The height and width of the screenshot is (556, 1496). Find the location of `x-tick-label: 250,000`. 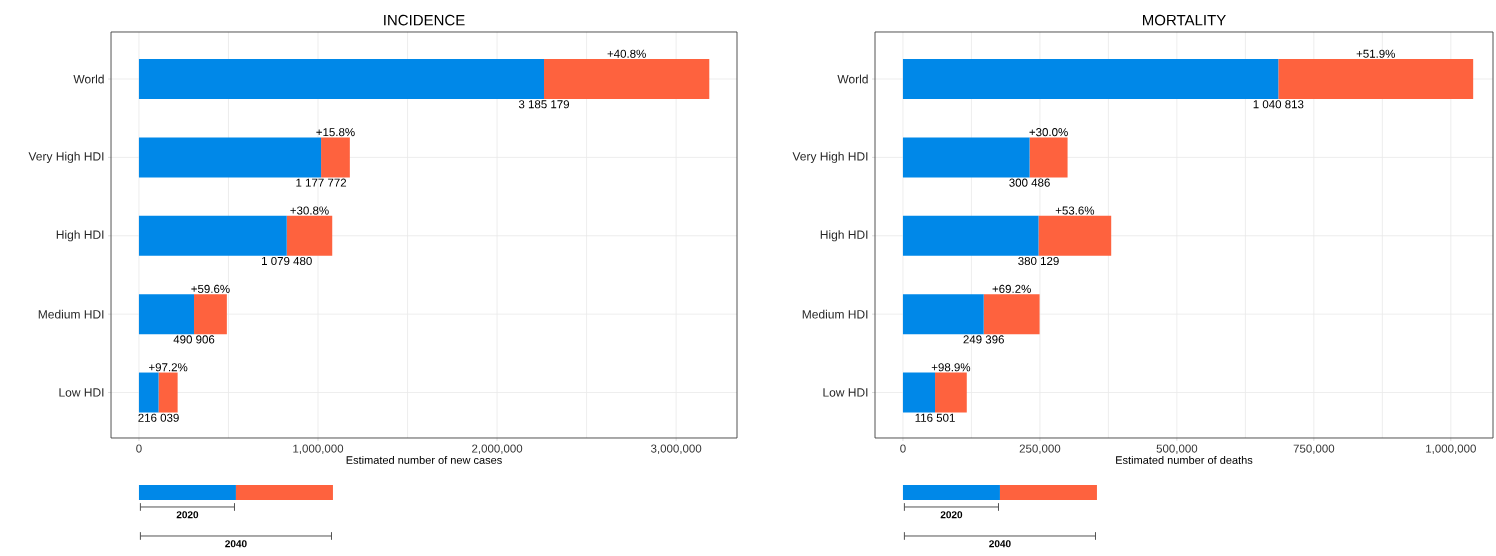

x-tick-label: 250,000 is located at coordinates (1040, 449).